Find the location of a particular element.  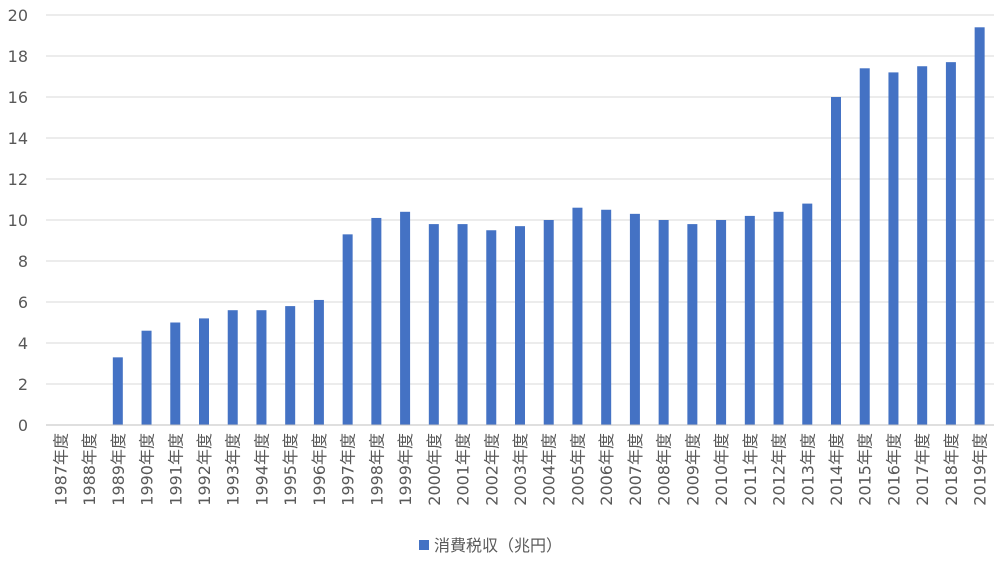

x-tick-label: 2018年度 is located at coordinates (951, 469).